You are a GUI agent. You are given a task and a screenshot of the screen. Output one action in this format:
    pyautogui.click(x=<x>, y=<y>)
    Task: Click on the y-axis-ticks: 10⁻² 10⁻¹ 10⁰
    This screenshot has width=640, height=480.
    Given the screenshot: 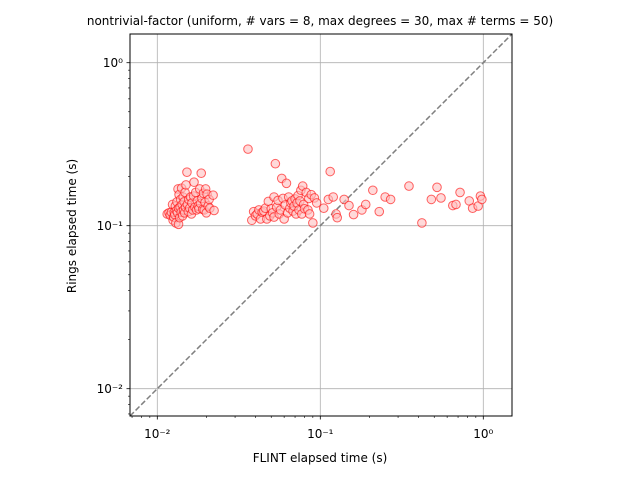 What is the action you would take?
    pyautogui.click(x=113, y=235)
    